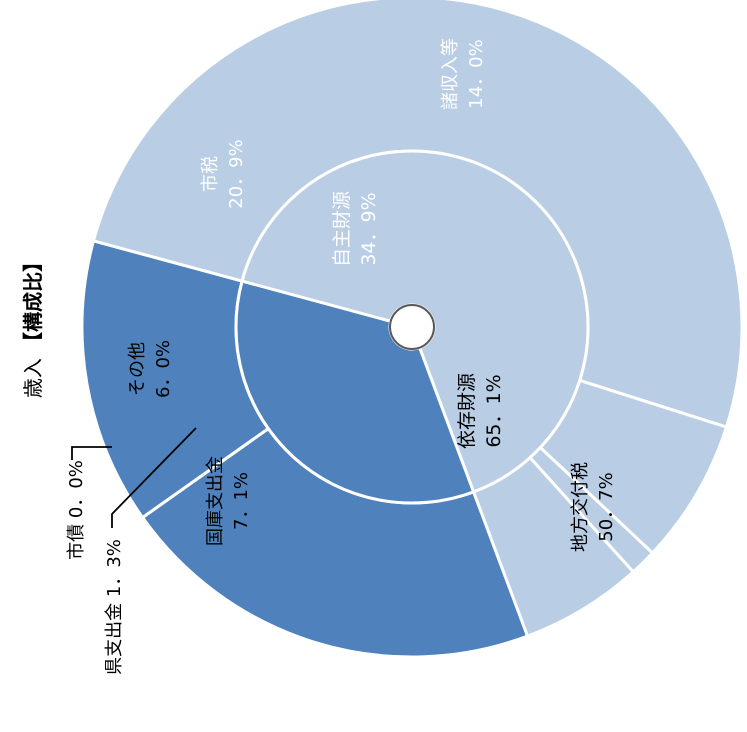 The height and width of the screenshot is (732, 747). I want to click on label-name-outer-3: 国庫支出金, so click(215, 501).